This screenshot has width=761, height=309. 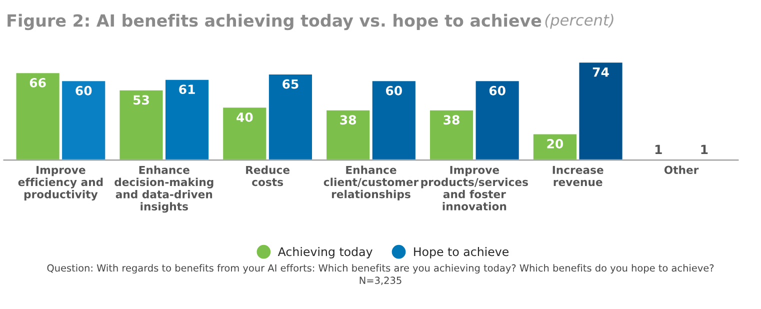 I want to click on text: Question: With regards to benefits from your AI efforts: Which benefits are you achieving today? Which benefits do you hope to achieve?, so click(x=380, y=269).